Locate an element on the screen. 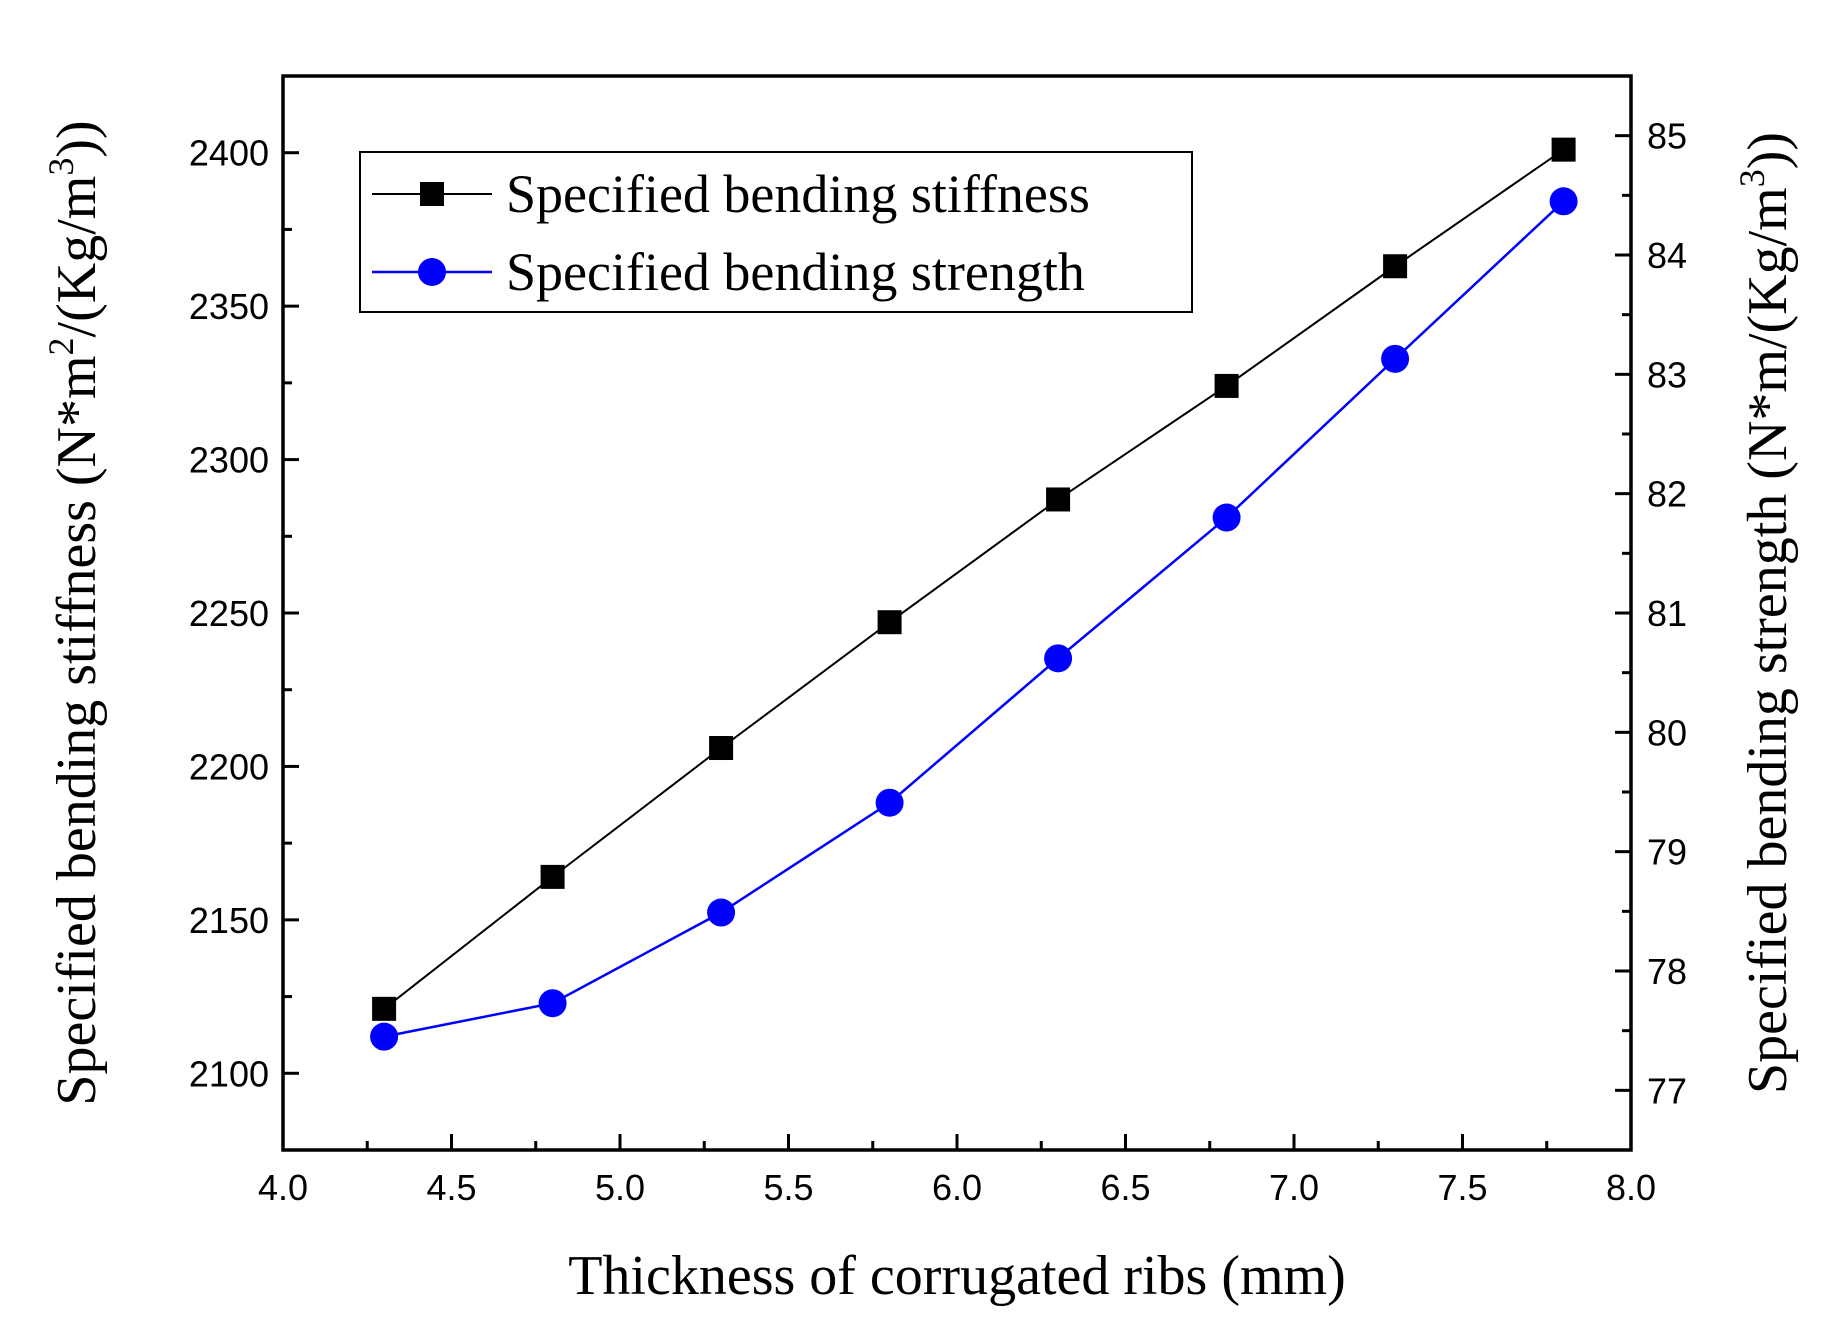 The height and width of the screenshot is (1341, 1831). y-left-tick-label: 2200 is located at coordinates (229, 766).